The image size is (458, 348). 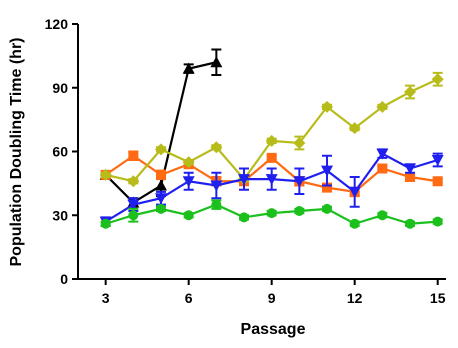 What do you see at coordinates (60, 152) in the screenshot?
I see `y-tick-label: 60` at bounding box center [60, 152].